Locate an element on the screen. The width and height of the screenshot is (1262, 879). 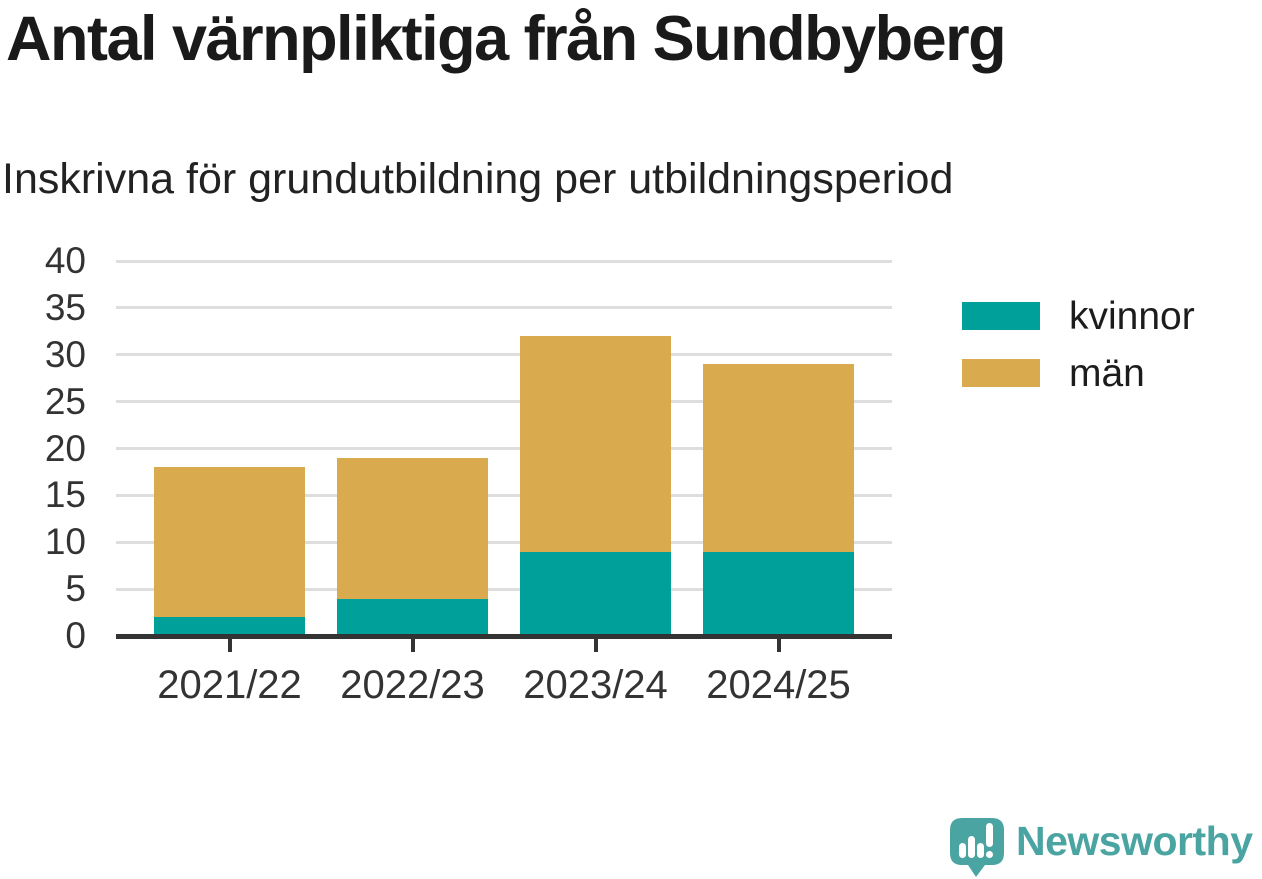
y-axis-tick-label-5: 5 is located at coordinates (75, 589).